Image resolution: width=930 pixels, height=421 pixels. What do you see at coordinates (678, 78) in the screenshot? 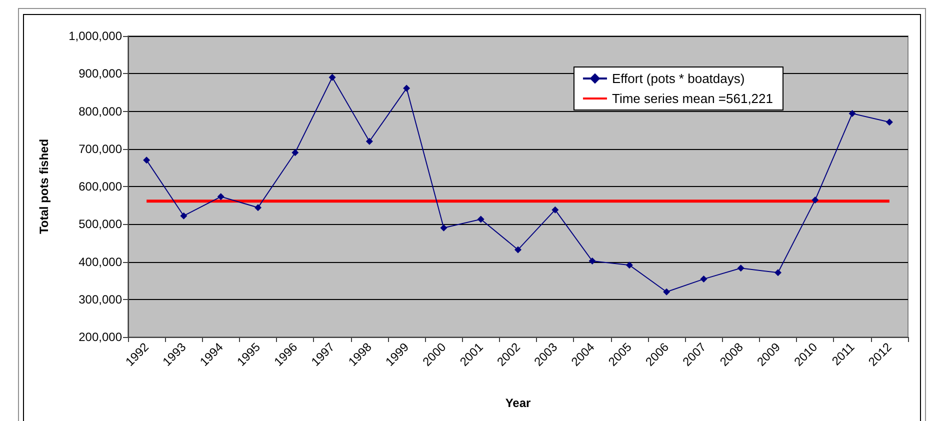
I see `legend-label: Effort (pots * boatdays)` at bounding box center [678, 78].